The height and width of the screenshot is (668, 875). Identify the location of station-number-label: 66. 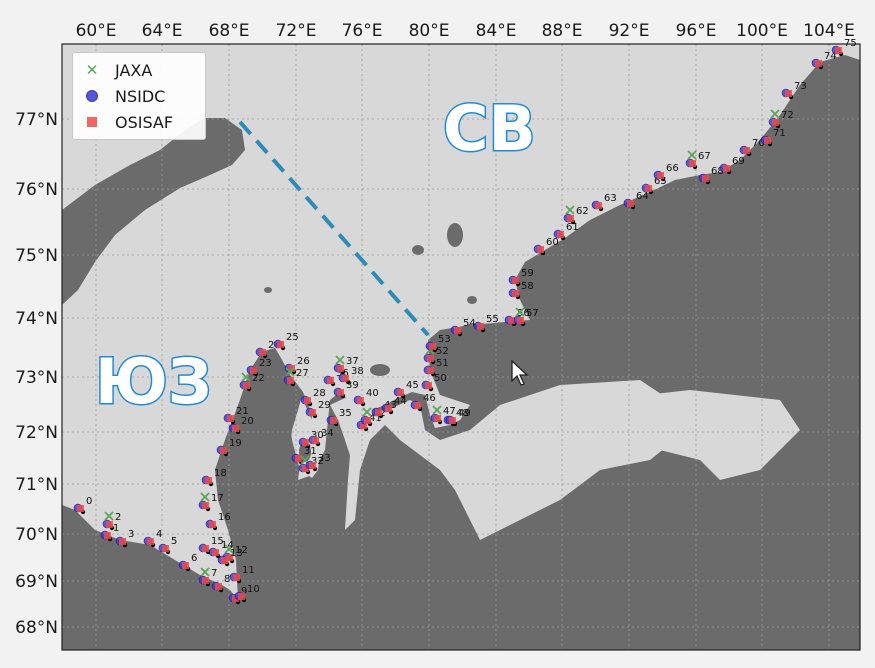
(672, 168).